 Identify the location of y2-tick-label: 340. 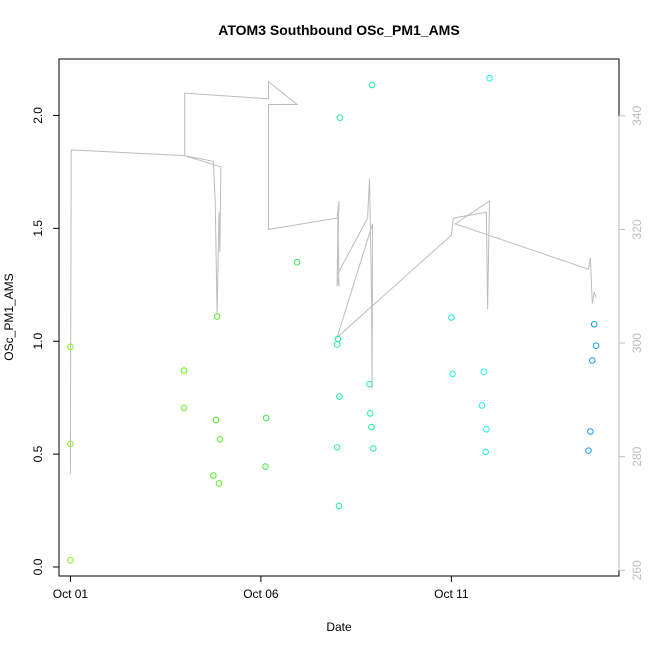
(637, 115).